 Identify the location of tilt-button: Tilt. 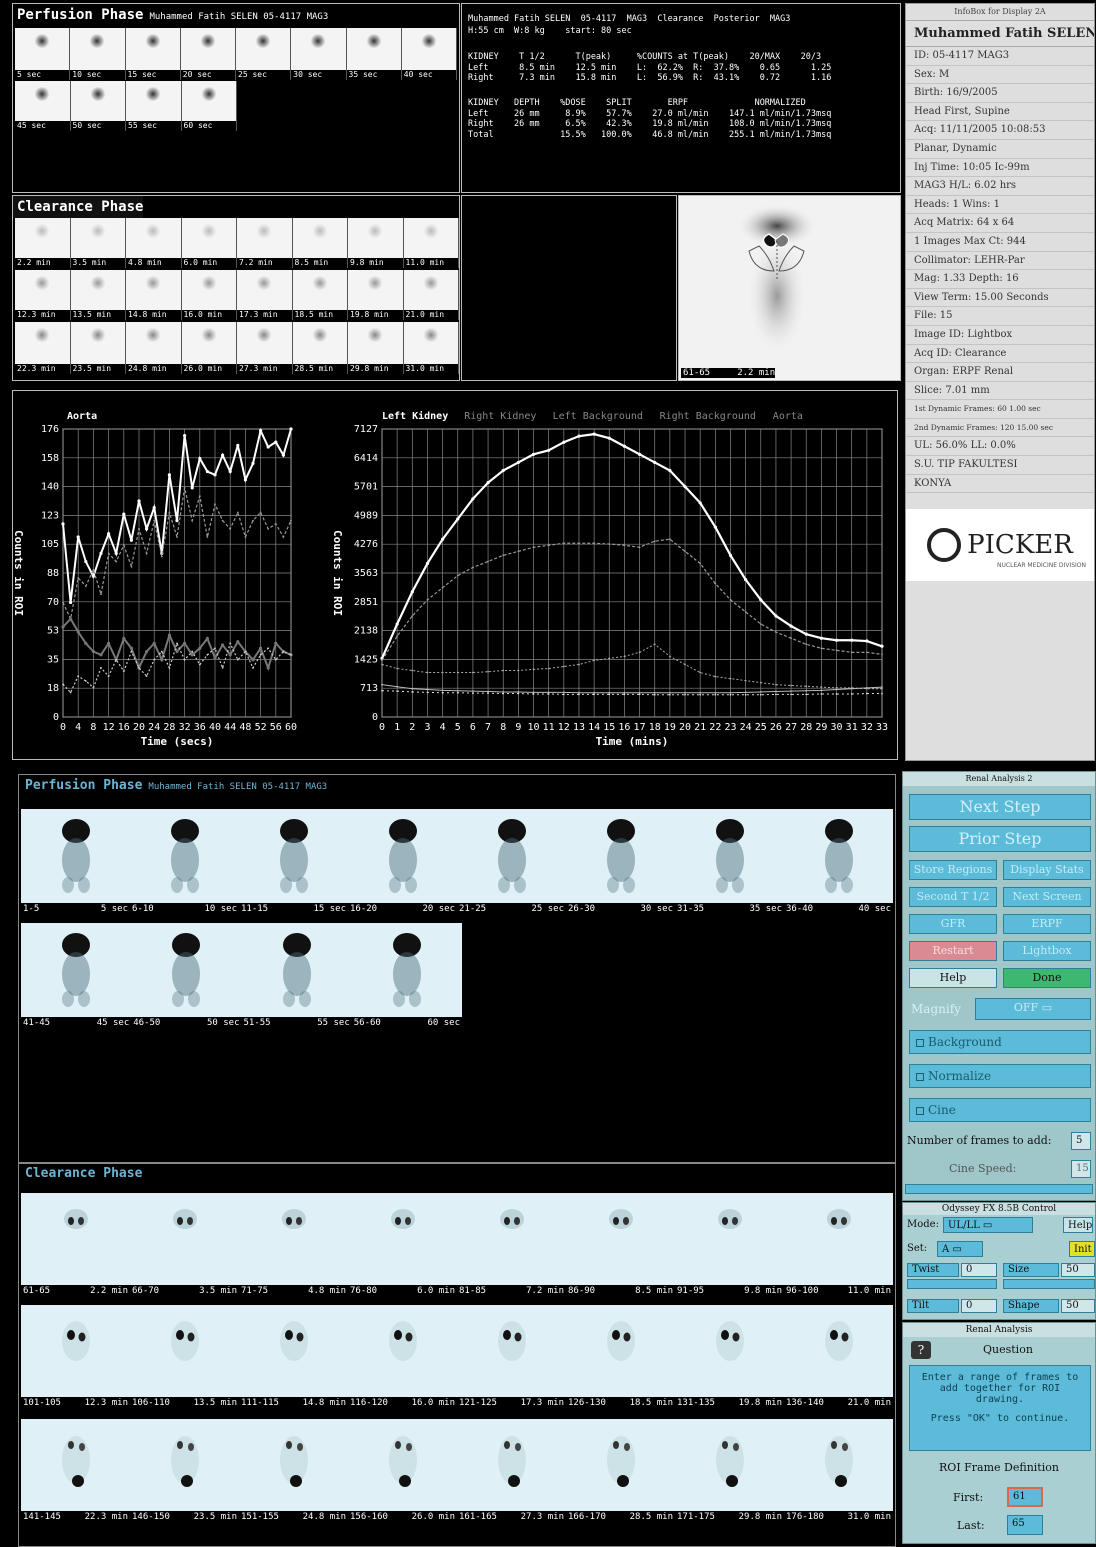
(933, 1306).